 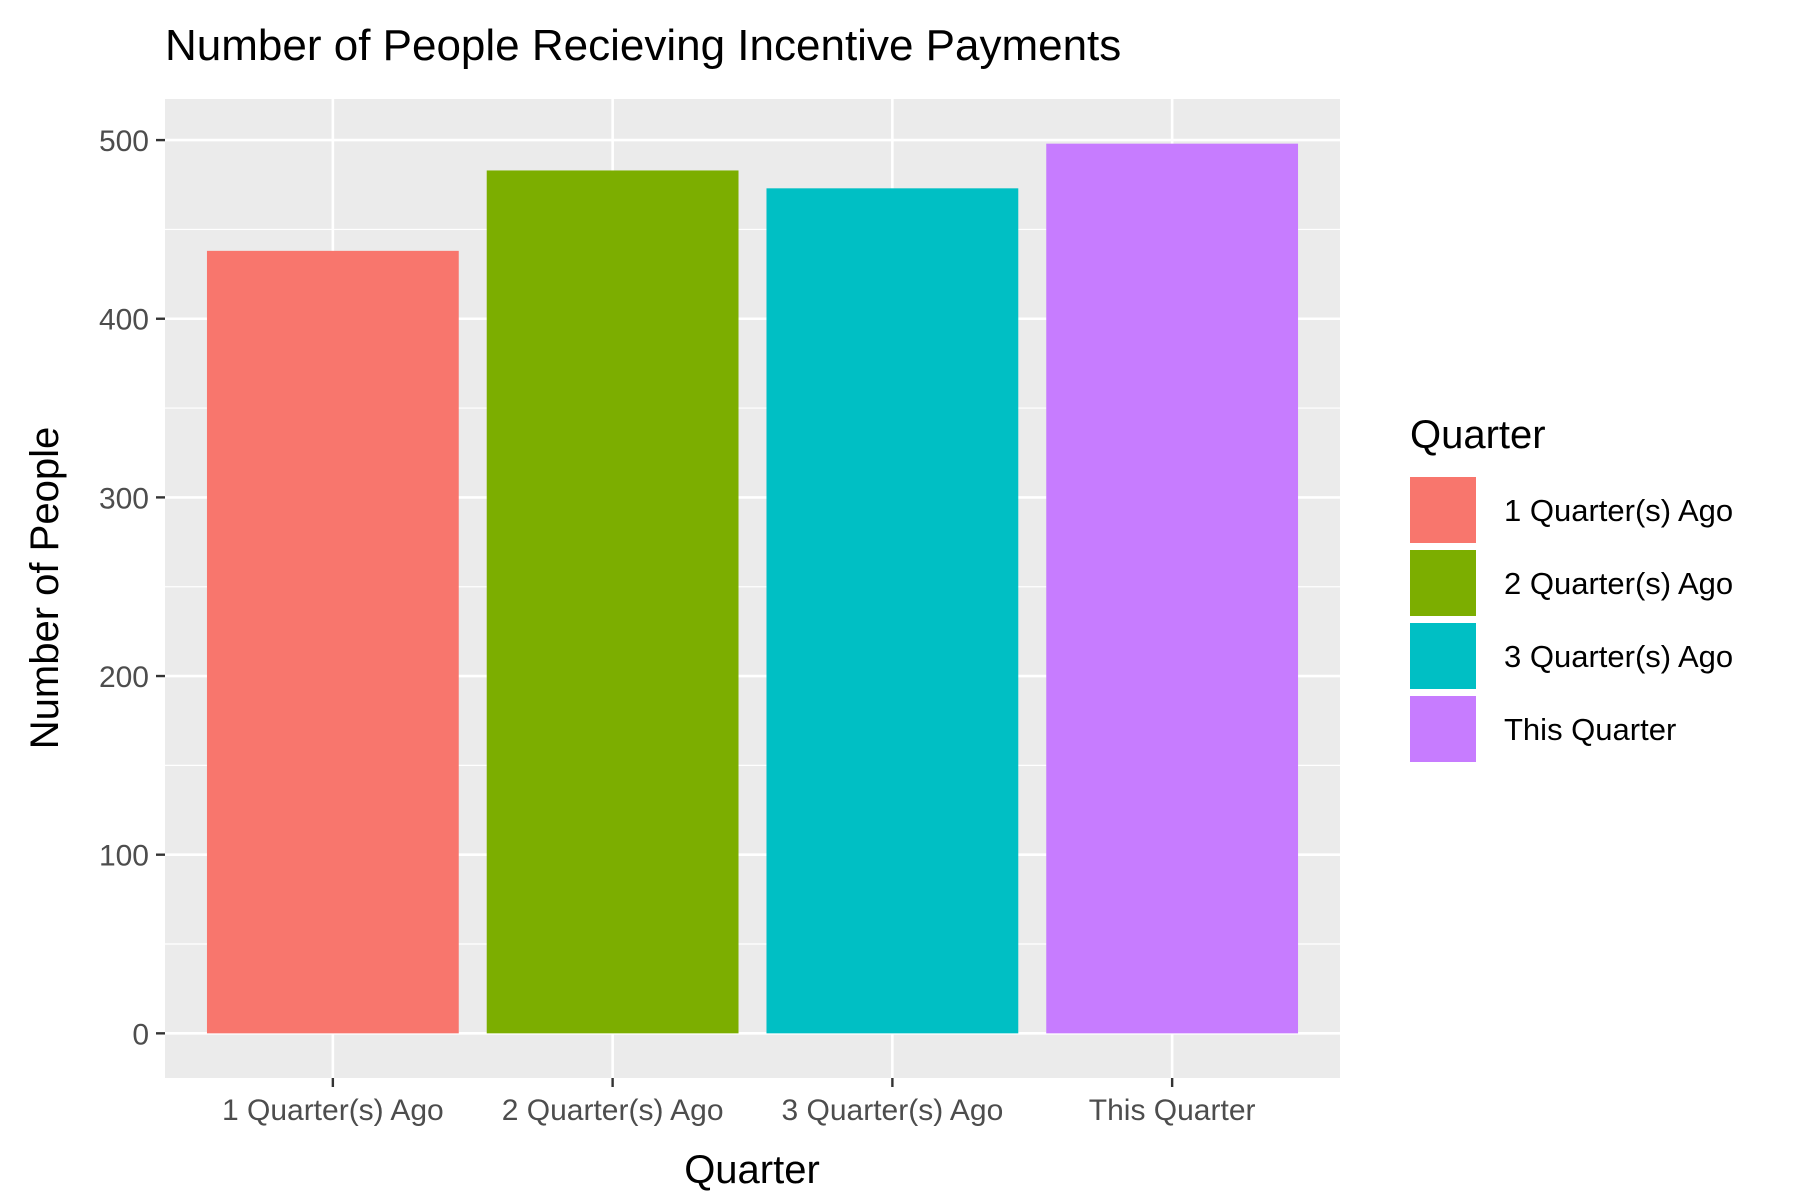 What do you see at coordinates (1618, 583) in the screenshot?
I see `legend-label: 2 Quarter(s) Ago` at bounding box center [1618, 583].